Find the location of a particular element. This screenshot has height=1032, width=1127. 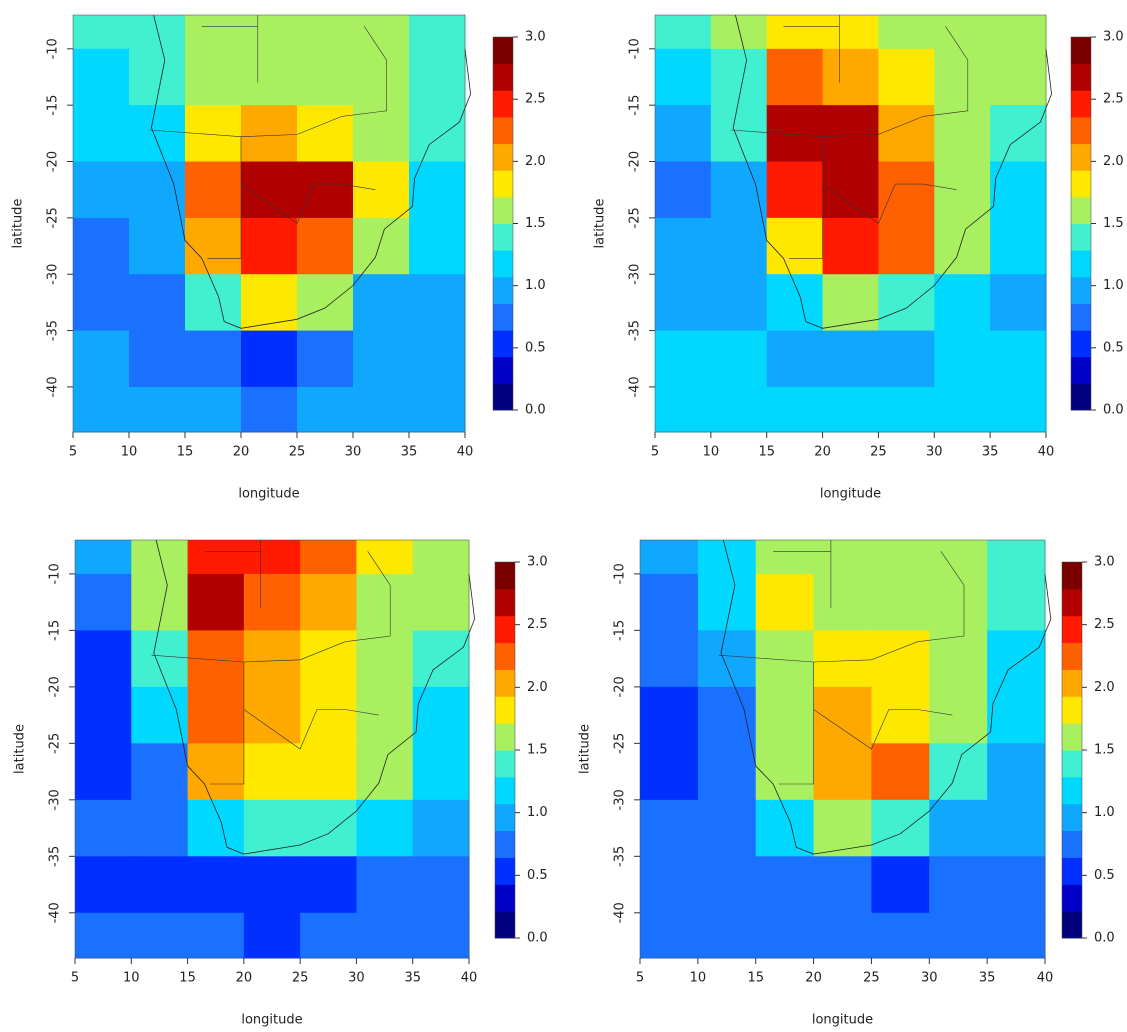

colorbar-tick-label: 2.0 is located at coordinates (1113, 161).